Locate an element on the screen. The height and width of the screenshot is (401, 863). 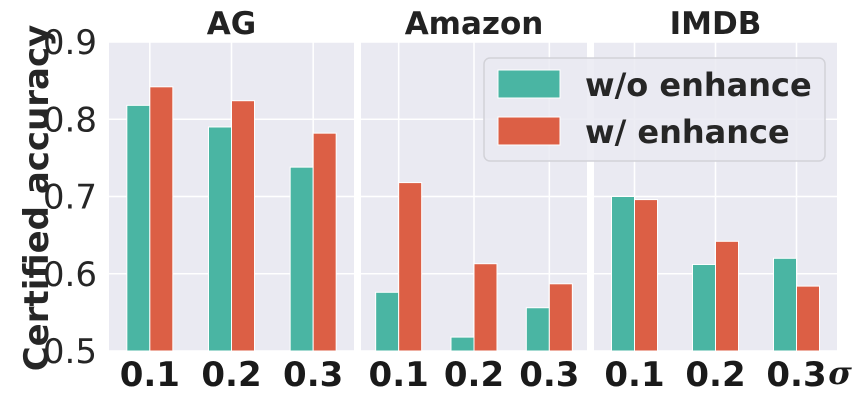
legend-box is located at coordinates (654, 109).